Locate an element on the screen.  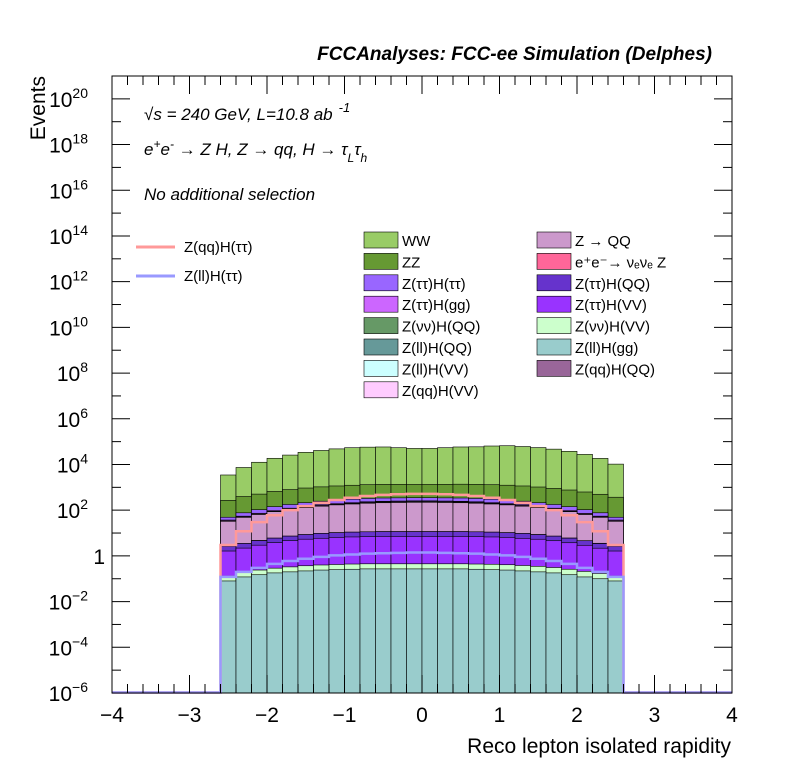
y-tick-label: 10⁻⁶ is located at coordinates (69, 692).